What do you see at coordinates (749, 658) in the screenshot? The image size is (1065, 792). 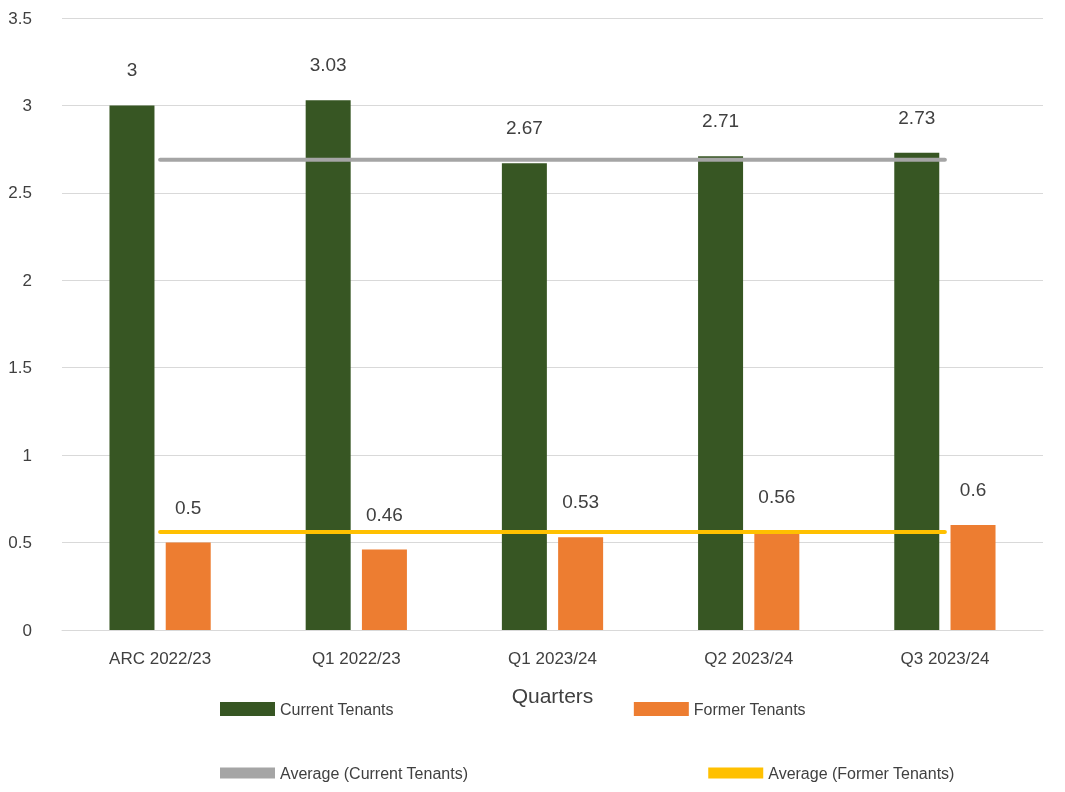 I see `x-tick-label: Q2 2023/24` at bounding box center [749, 658].